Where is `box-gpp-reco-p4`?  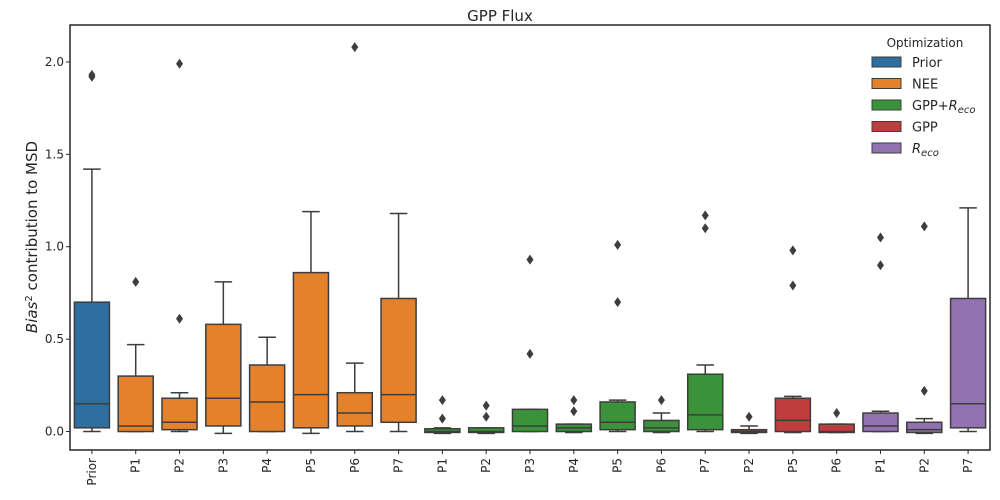
box-gpp-reco-p4 is located at coordinates (574, 414).